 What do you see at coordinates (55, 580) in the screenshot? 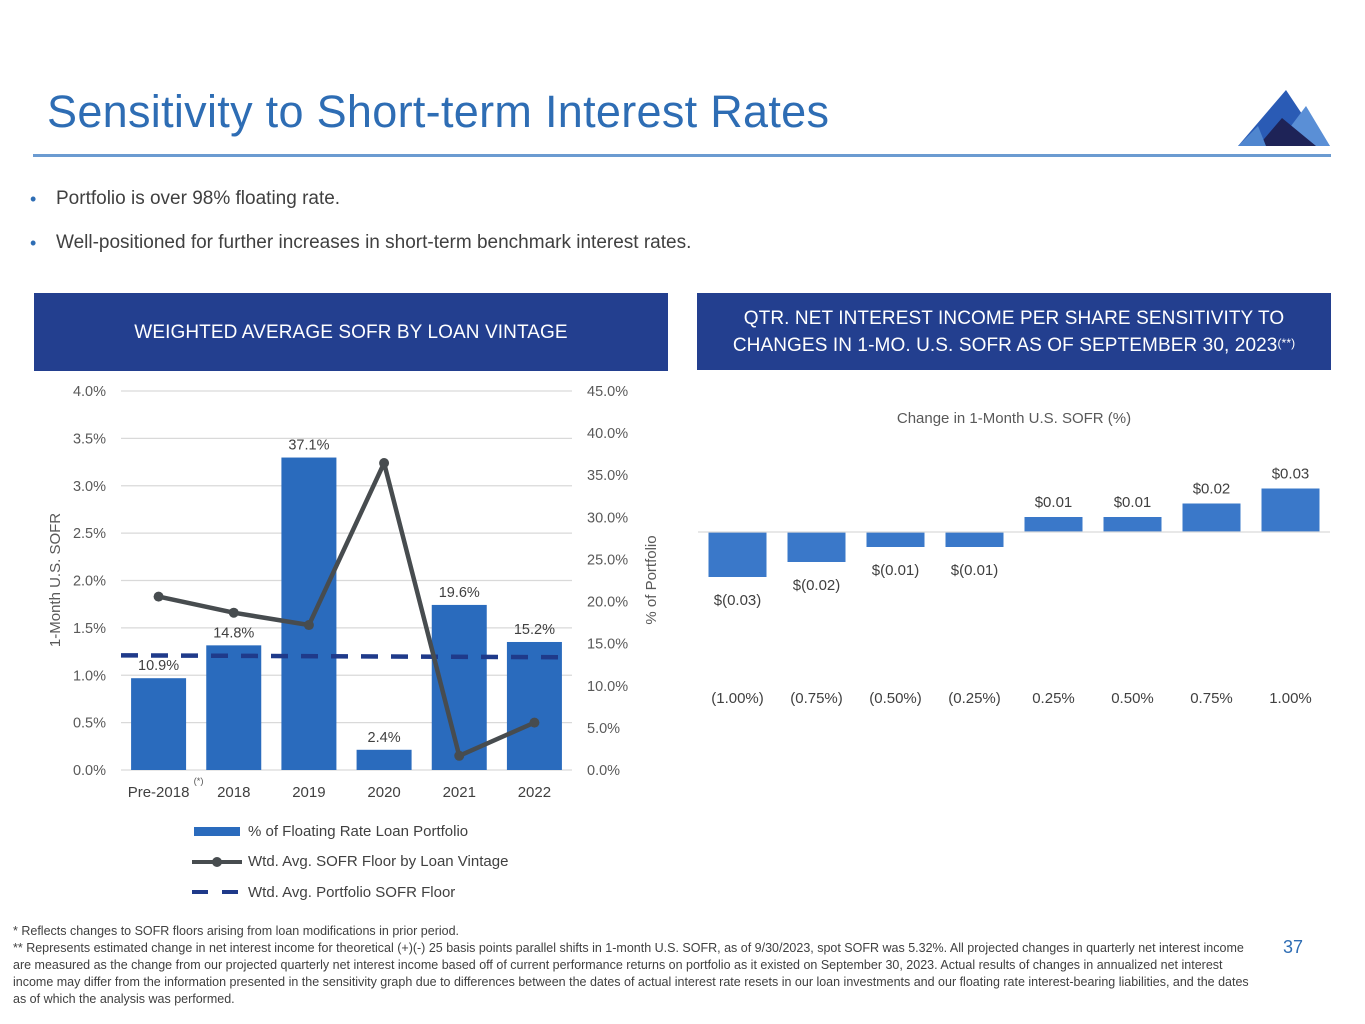
I see `left-axis-title: 1-Month U.S. SOFR` at bounding box center [55, 580].